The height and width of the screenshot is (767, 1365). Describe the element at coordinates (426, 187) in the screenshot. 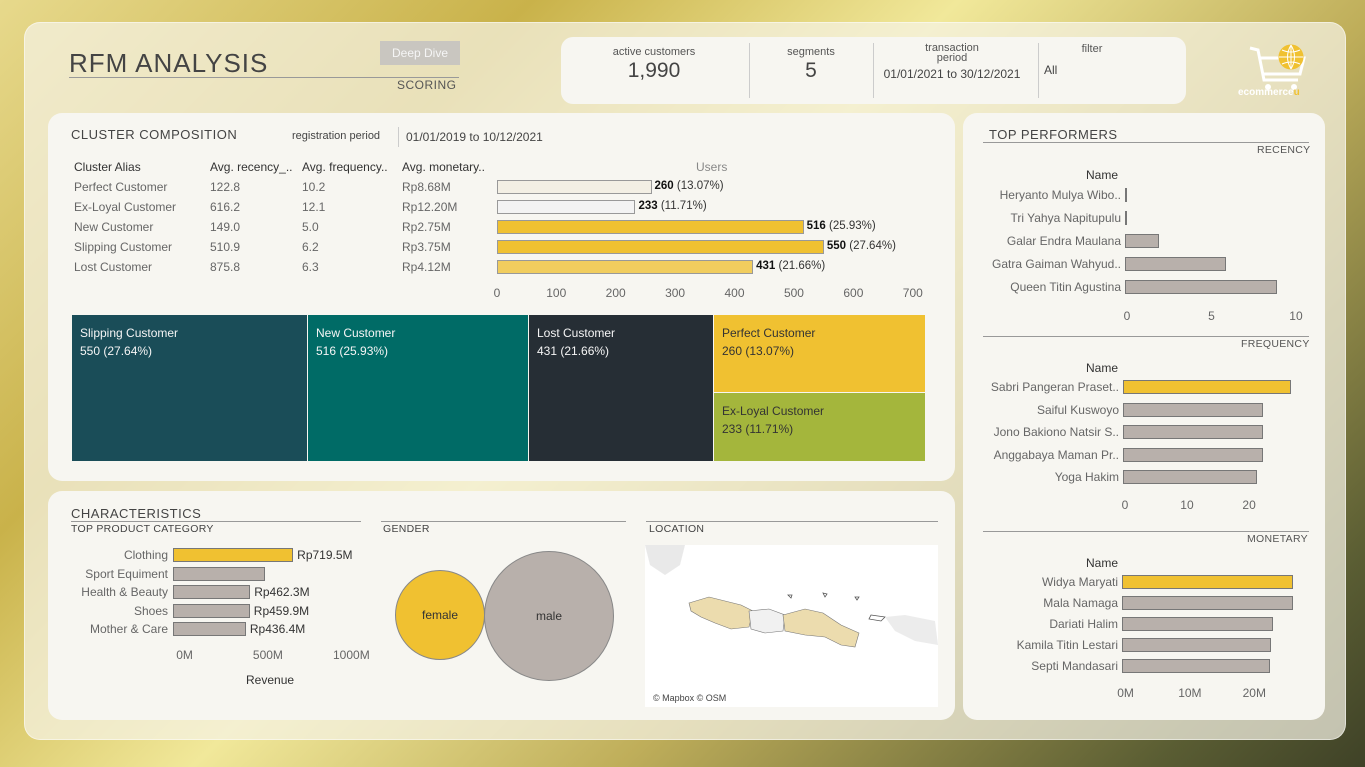

I see `monetary-cell: Rp8.68M` at that location.